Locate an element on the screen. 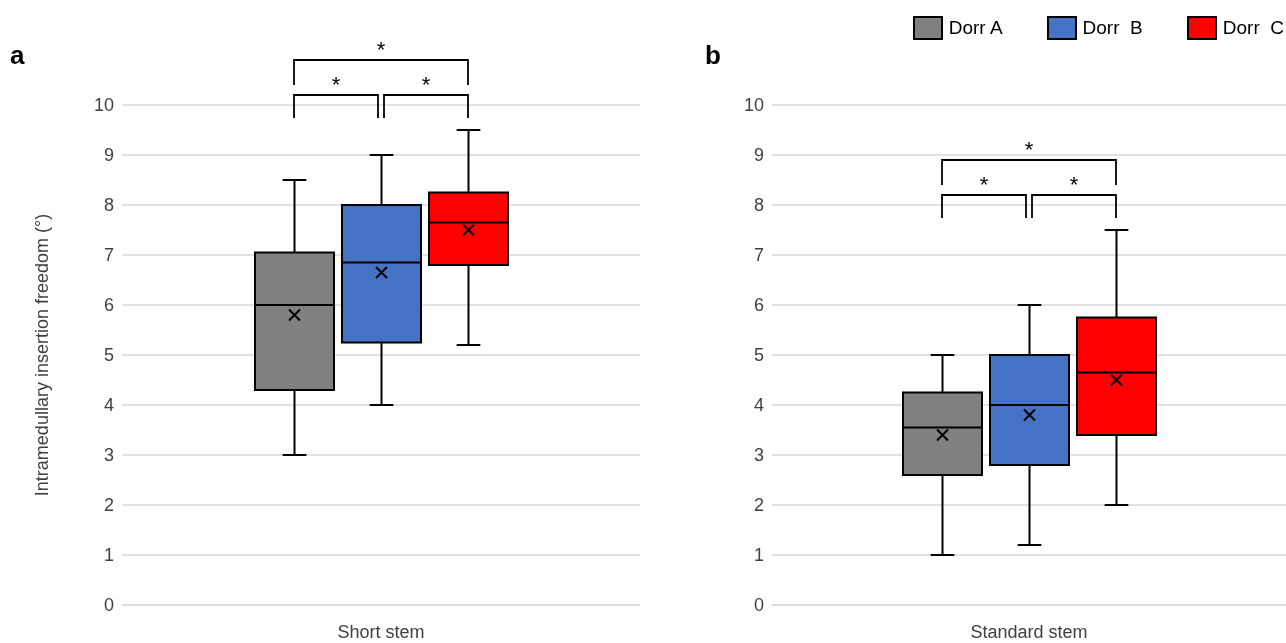 This screenshot has width=1286, height=643. x-tick-label: Standard stem is located at coordinates (1029, 631).